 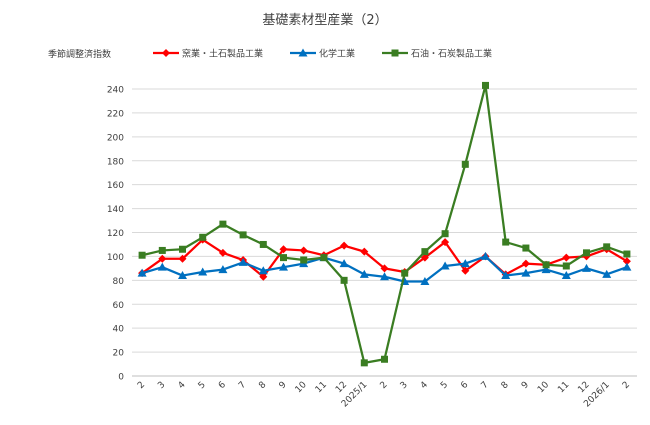 I want to click on y-tick-label: 160, so click(x=115, y=186).